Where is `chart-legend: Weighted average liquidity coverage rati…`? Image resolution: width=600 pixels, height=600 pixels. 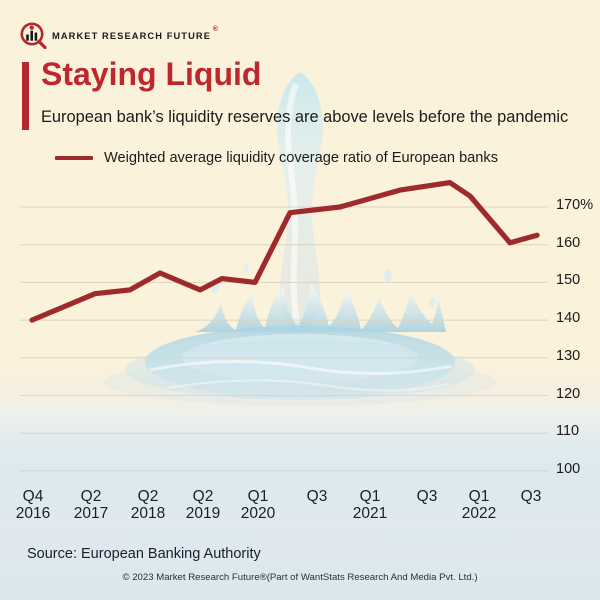
chart-legend: Weighted average liquidity coverage rati… is located at coordinates (276, 158).